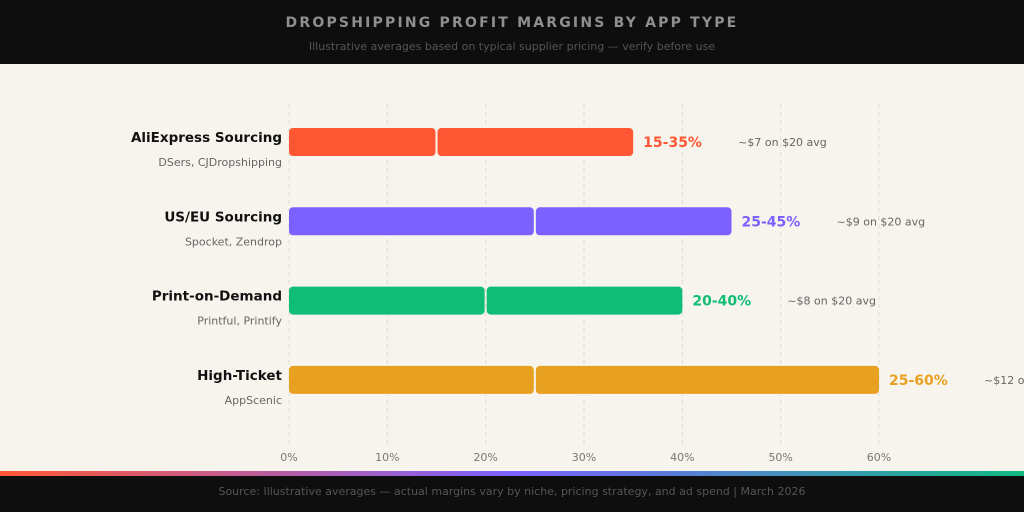 Image resolution: width=1024 pixels, height=512 pixels. Describe the element at coordinates (485, 457) in the screenshot. I see `x-tick-label: 20%` at that location.